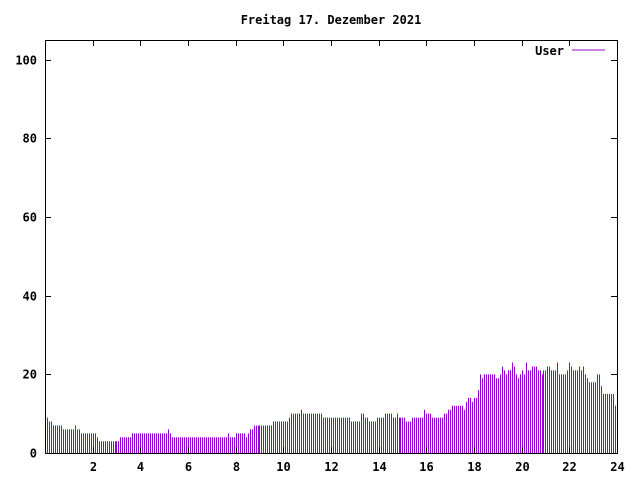  What do you see at coordinates (140, 467) in the screenshot?
I see `x-tick-label: 4` at bounding box center [140, 467].